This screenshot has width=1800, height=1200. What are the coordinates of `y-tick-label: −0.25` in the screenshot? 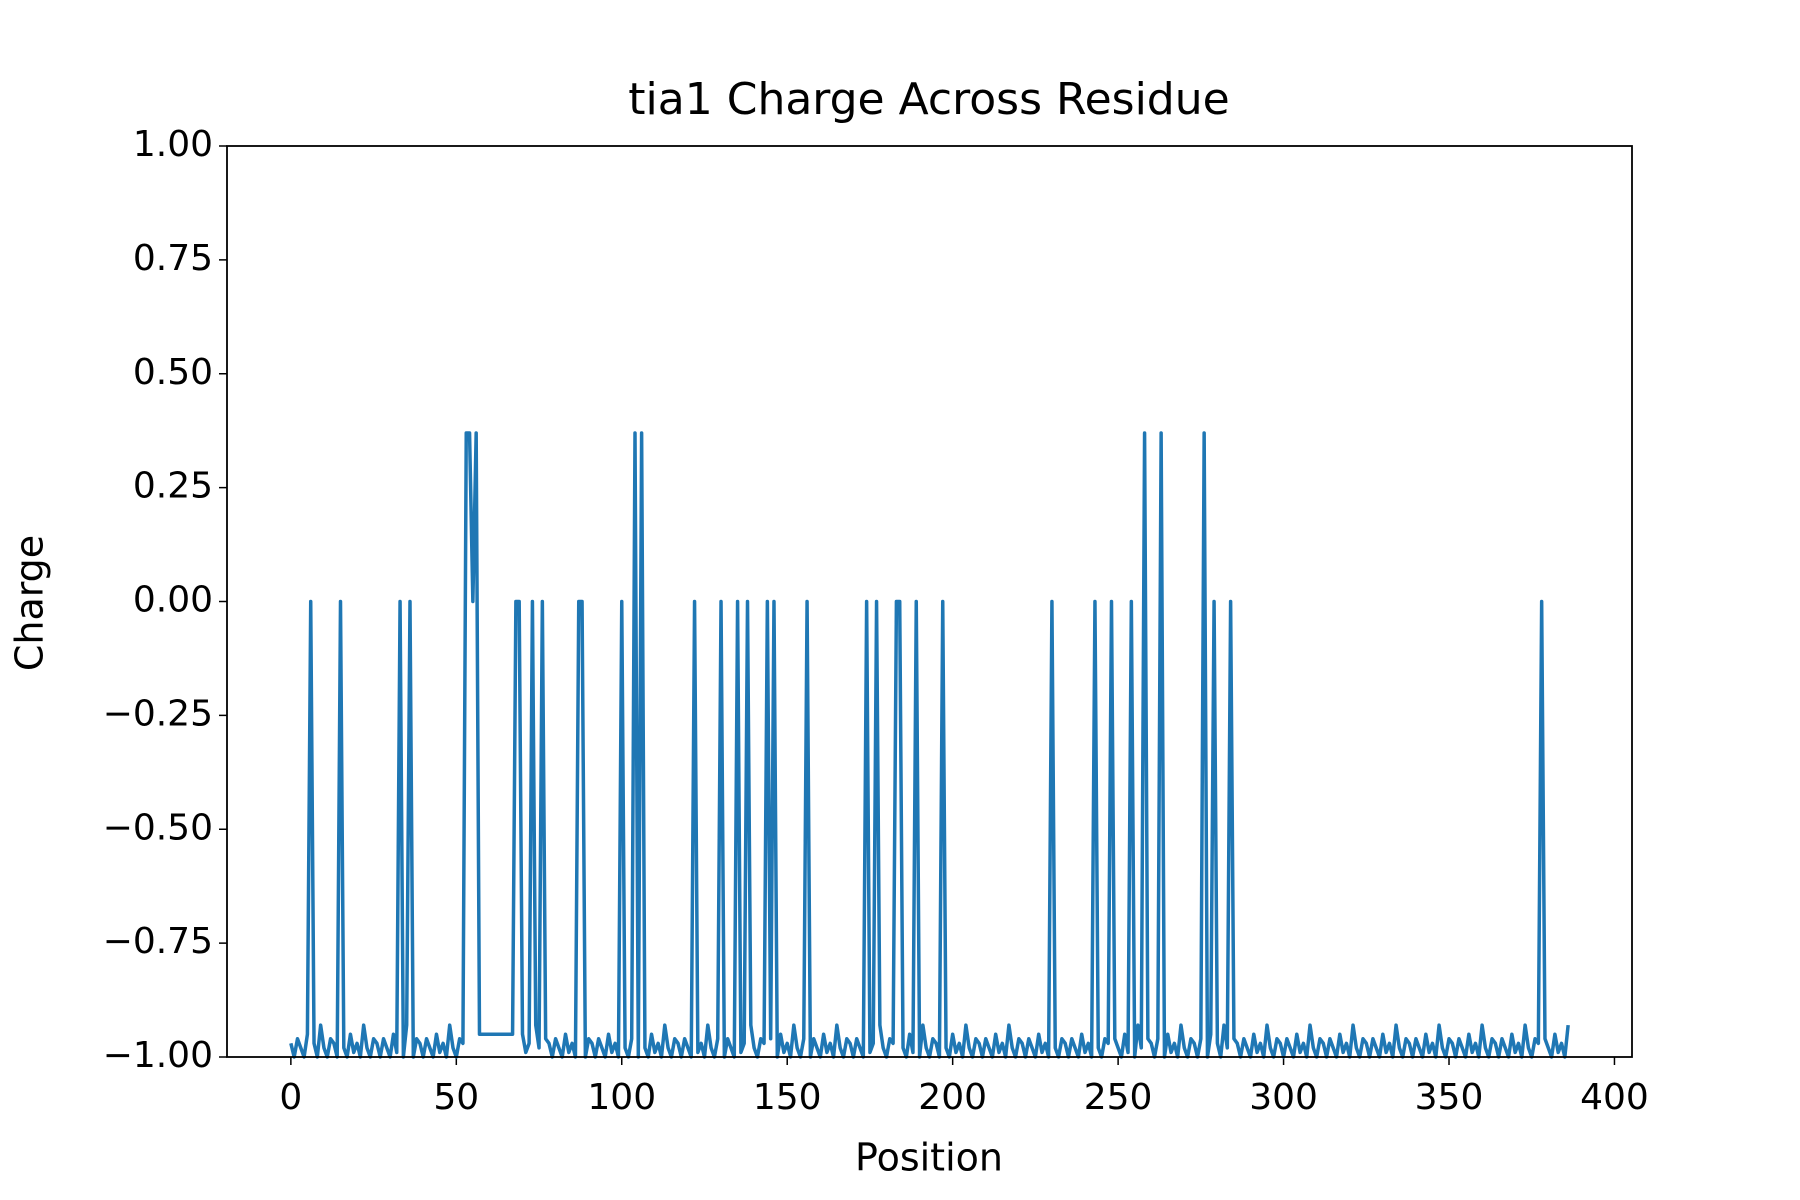 It's located at (158, 713).